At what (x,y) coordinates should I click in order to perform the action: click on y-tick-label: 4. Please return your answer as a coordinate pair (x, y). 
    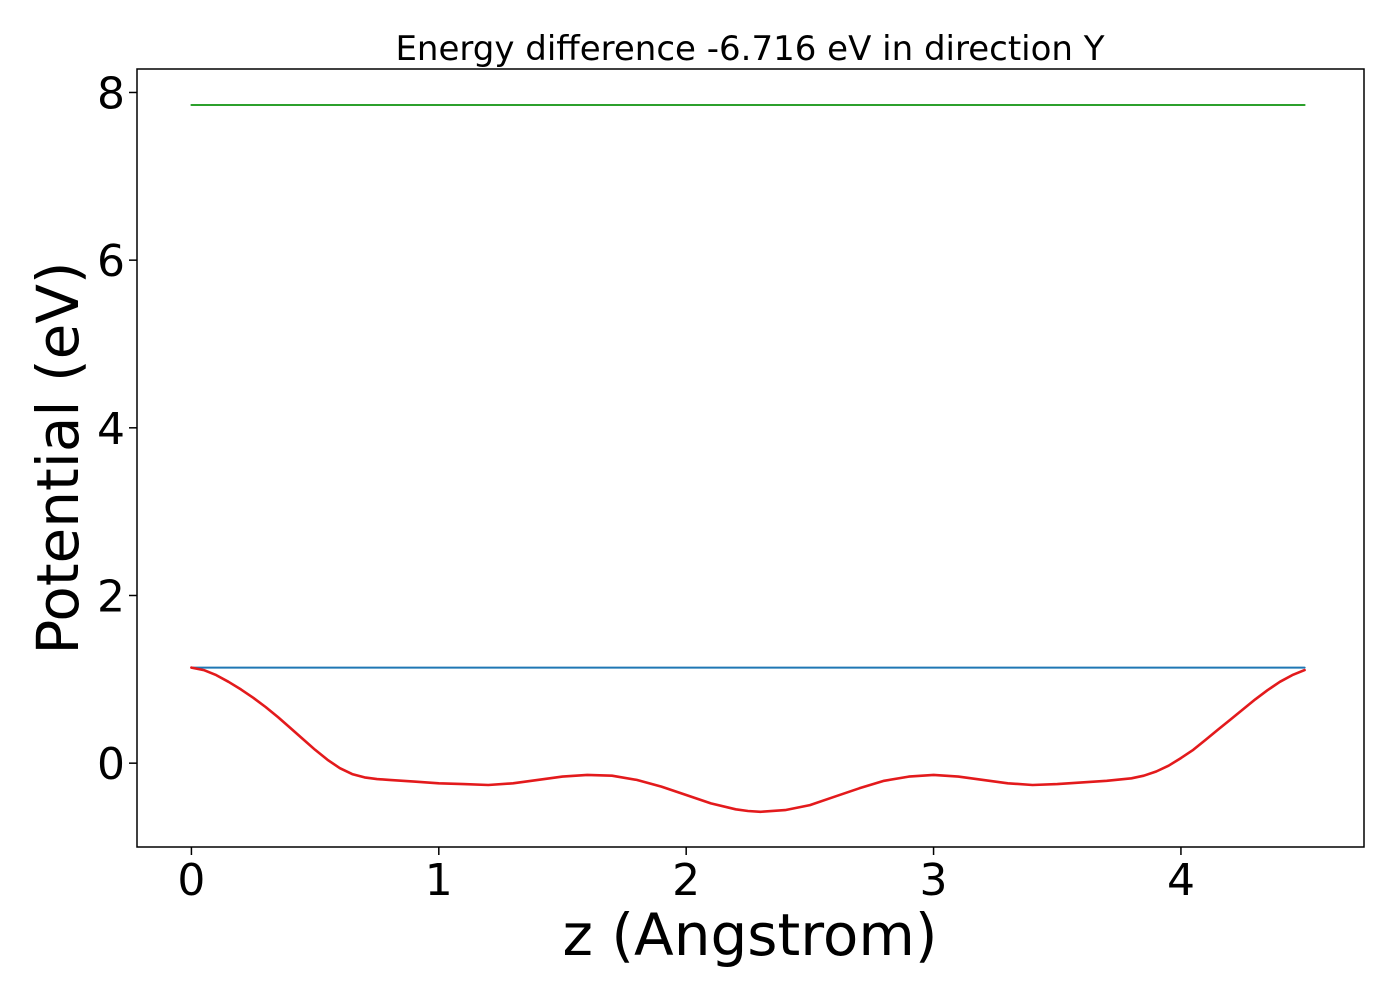
    Looking at the image, I should click on (111, 429).